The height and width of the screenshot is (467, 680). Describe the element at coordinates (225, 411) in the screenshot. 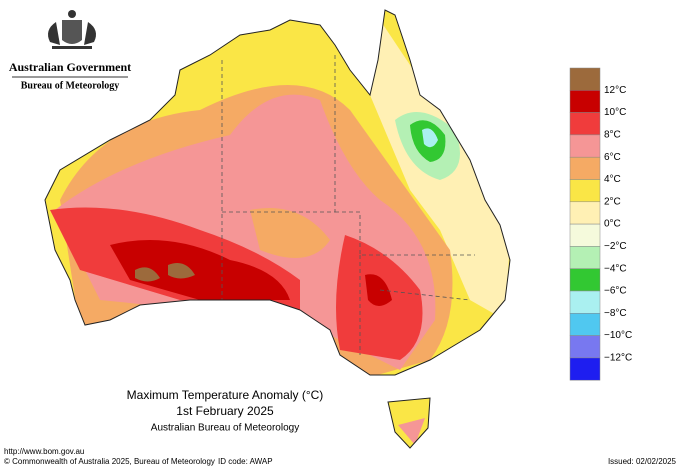

I see `map-date: 1st February 2025` at that location.